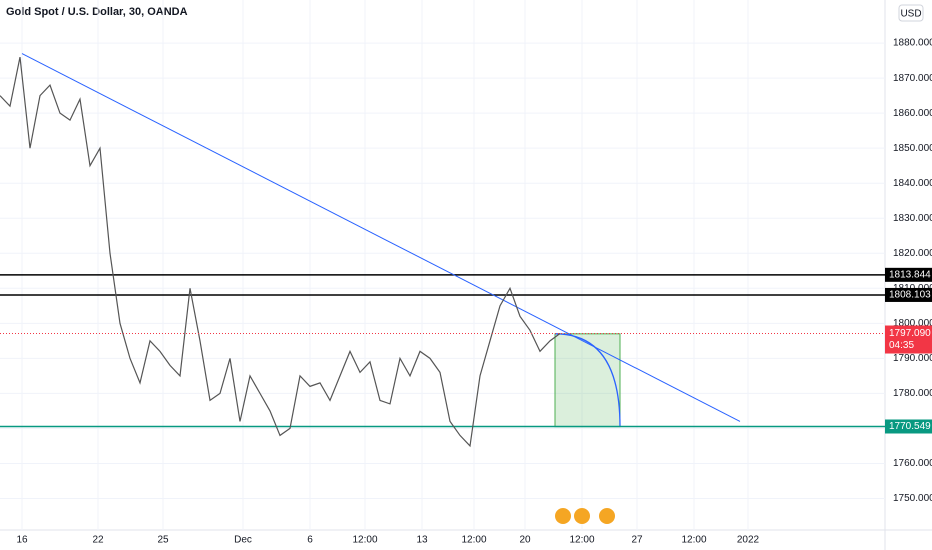 This screenshot has width=932, height=550. What do you see at coordinates (912, 183) in the screenshot?
I see `y-tick-label: 1840.000` at bounding box center [912, 183].